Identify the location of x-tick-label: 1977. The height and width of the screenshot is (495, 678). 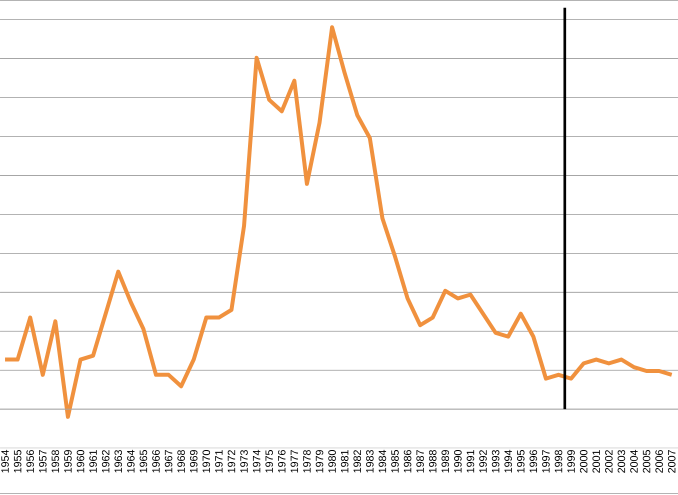
(294, 461).